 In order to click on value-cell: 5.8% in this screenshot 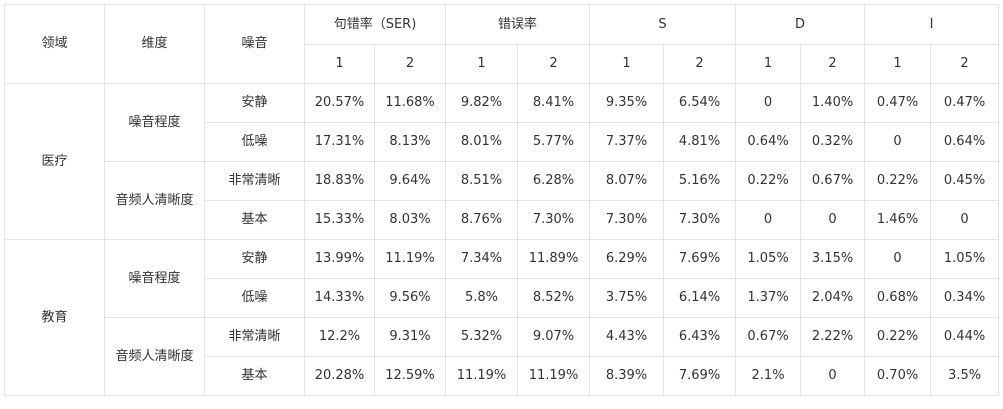, I will do `click(482, 298)`.